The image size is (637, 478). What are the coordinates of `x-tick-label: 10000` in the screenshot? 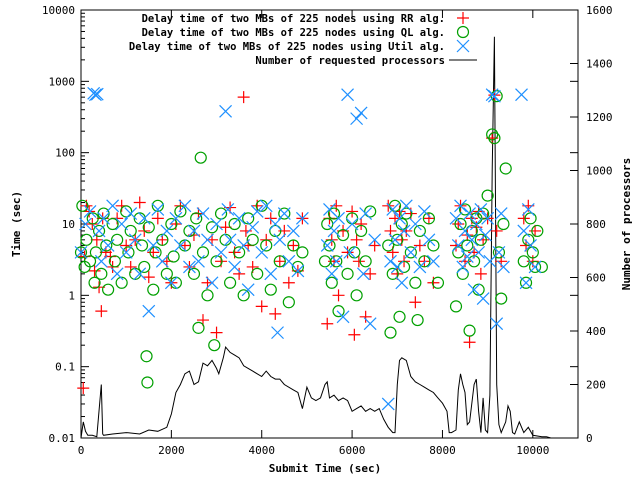 It's located at (532, 450).